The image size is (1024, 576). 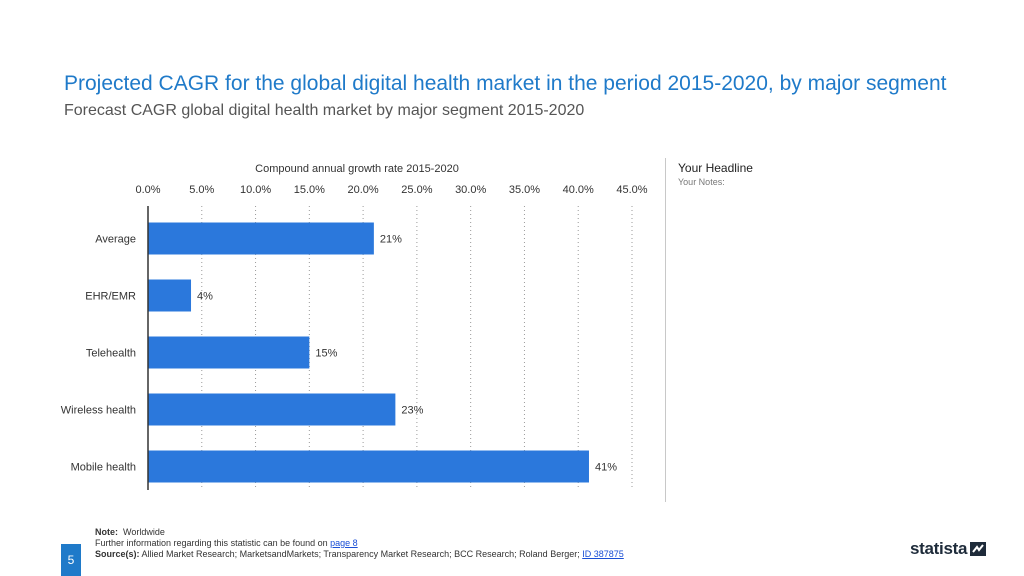 What do you see at coordinates (71, 560) in the screenshot?
I see `page-number: 5` at bounding box center [71, 560].